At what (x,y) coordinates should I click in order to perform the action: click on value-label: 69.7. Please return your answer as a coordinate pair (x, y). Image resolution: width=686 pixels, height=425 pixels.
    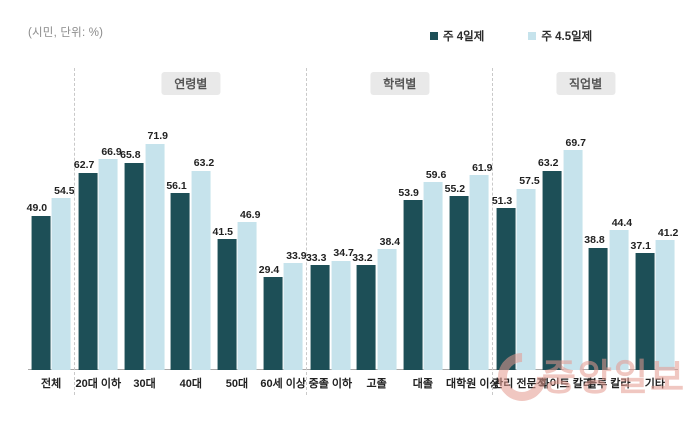
    Looking at the image, I should click on (575, 142).